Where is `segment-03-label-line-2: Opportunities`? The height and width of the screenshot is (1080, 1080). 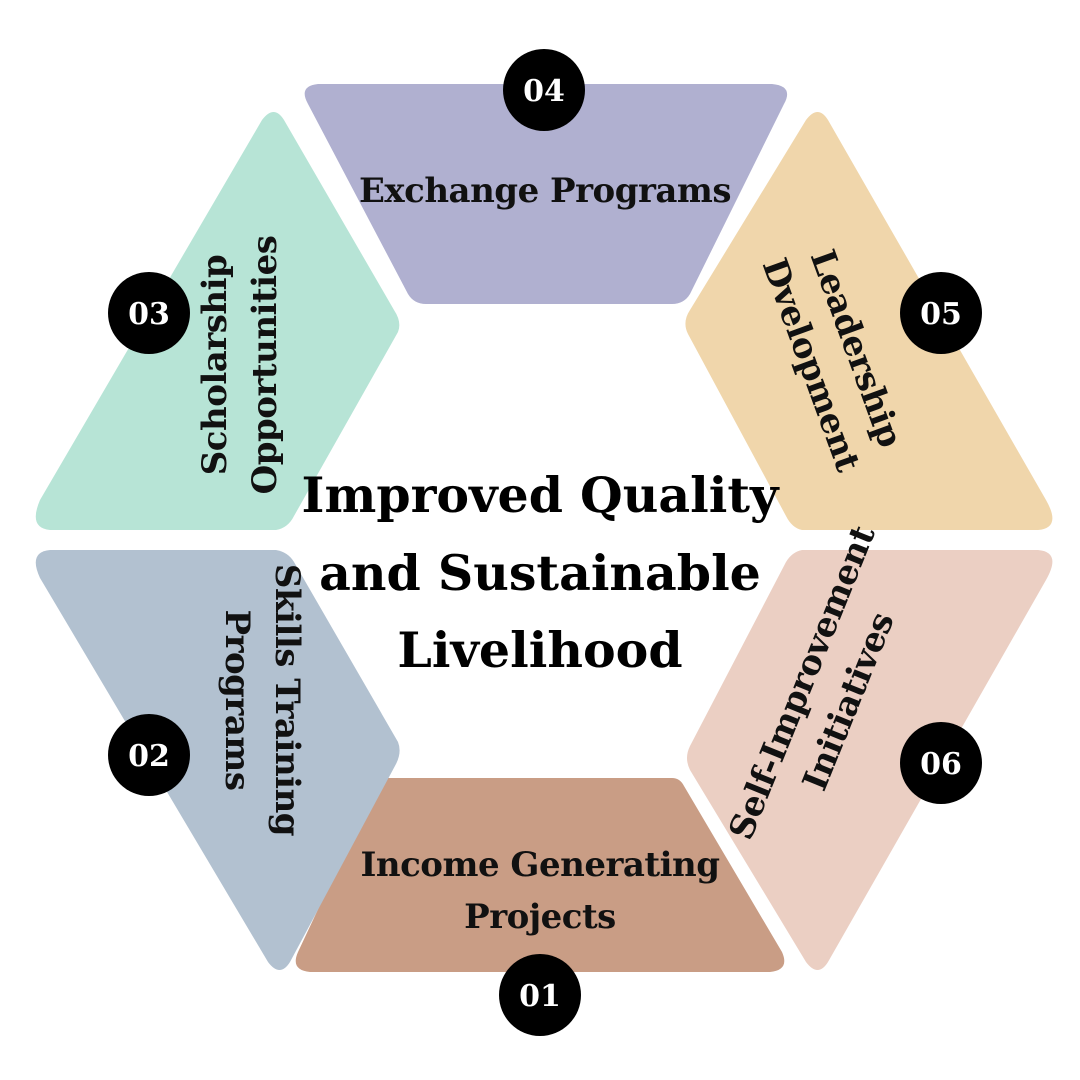
segment-03-label-line-2: Opportunities is located at coordinates (265, 365).